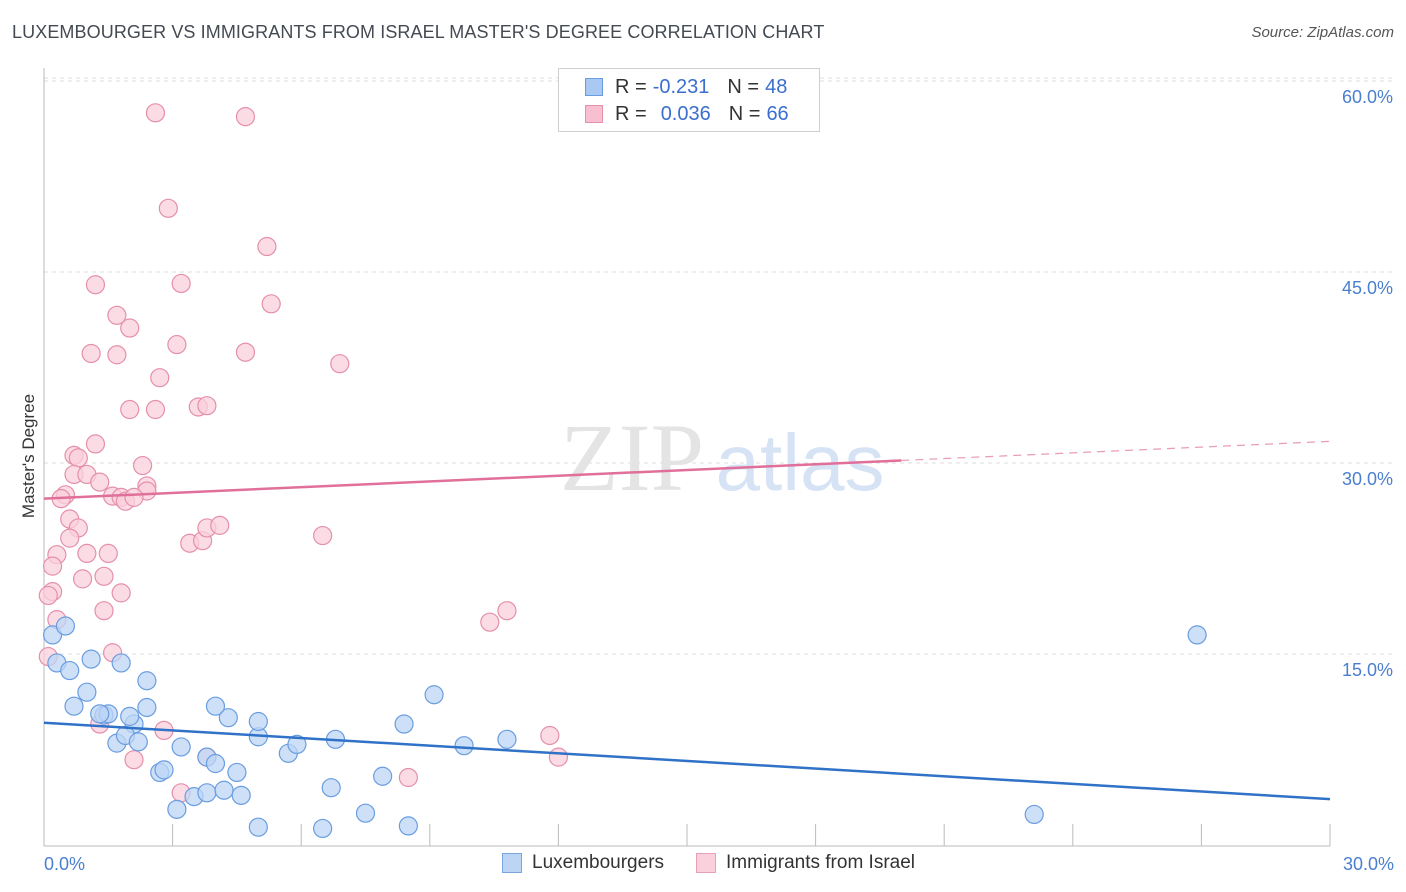  What do you see at coordinates (685, 113) in the screenshot?
I see `legend-r-value: 0.036` at bounding box center [685, 113].